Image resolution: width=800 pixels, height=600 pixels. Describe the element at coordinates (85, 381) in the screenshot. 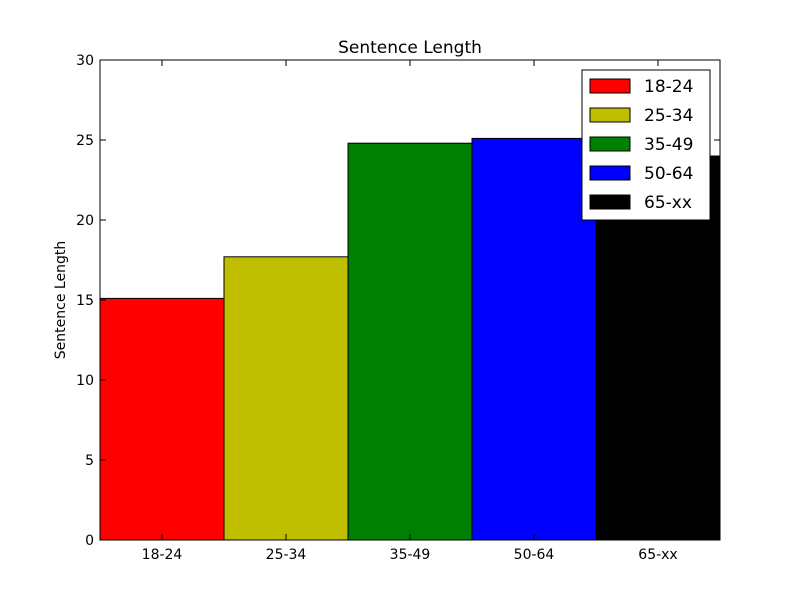

I see `y-tick-label: 10` at that location.